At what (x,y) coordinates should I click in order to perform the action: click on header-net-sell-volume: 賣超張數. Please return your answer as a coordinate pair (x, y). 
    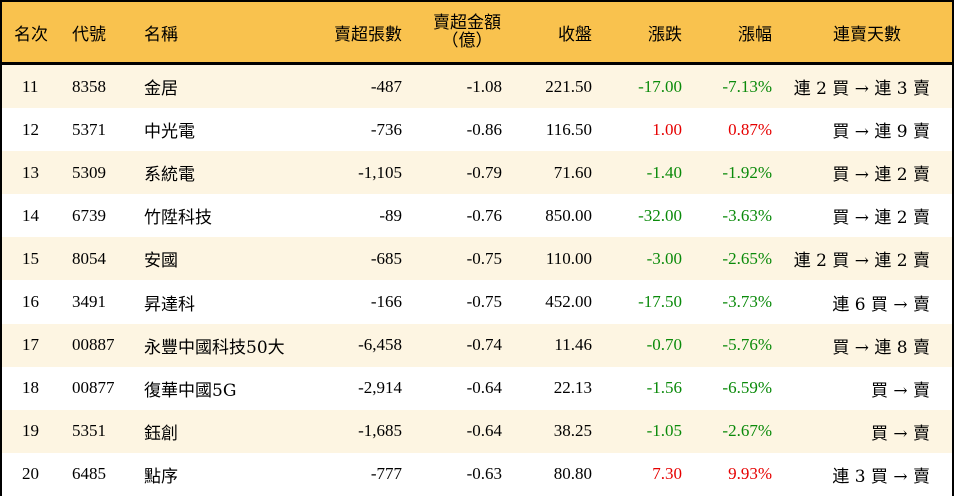
    Looking at the image, I should click on (368, 34).